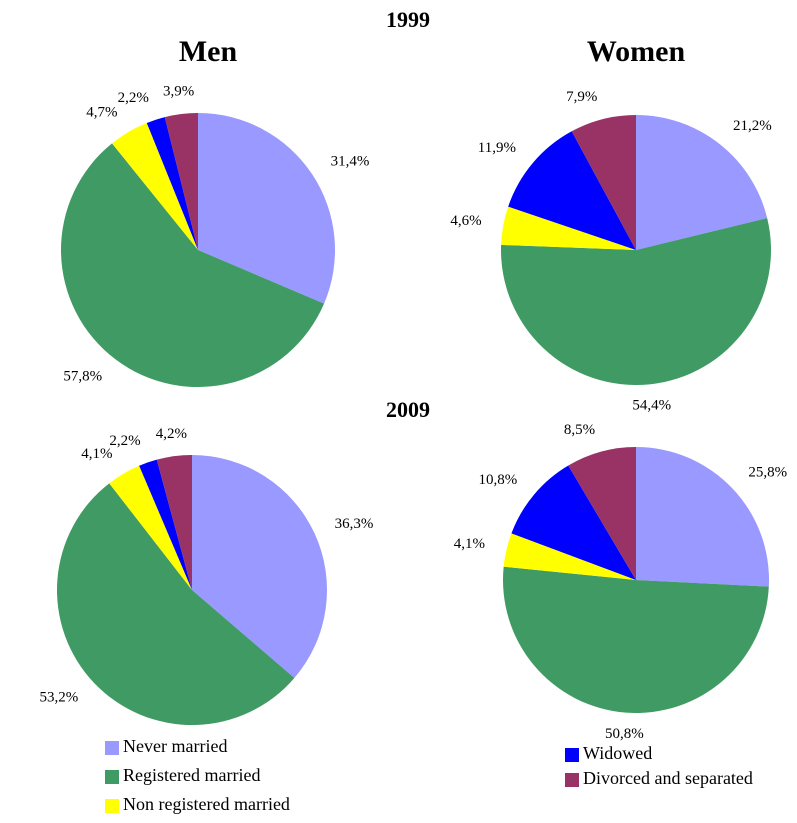  Describe the element at coordinates (636, 51) in the screenshot. I see `column-title: Women` at that location.